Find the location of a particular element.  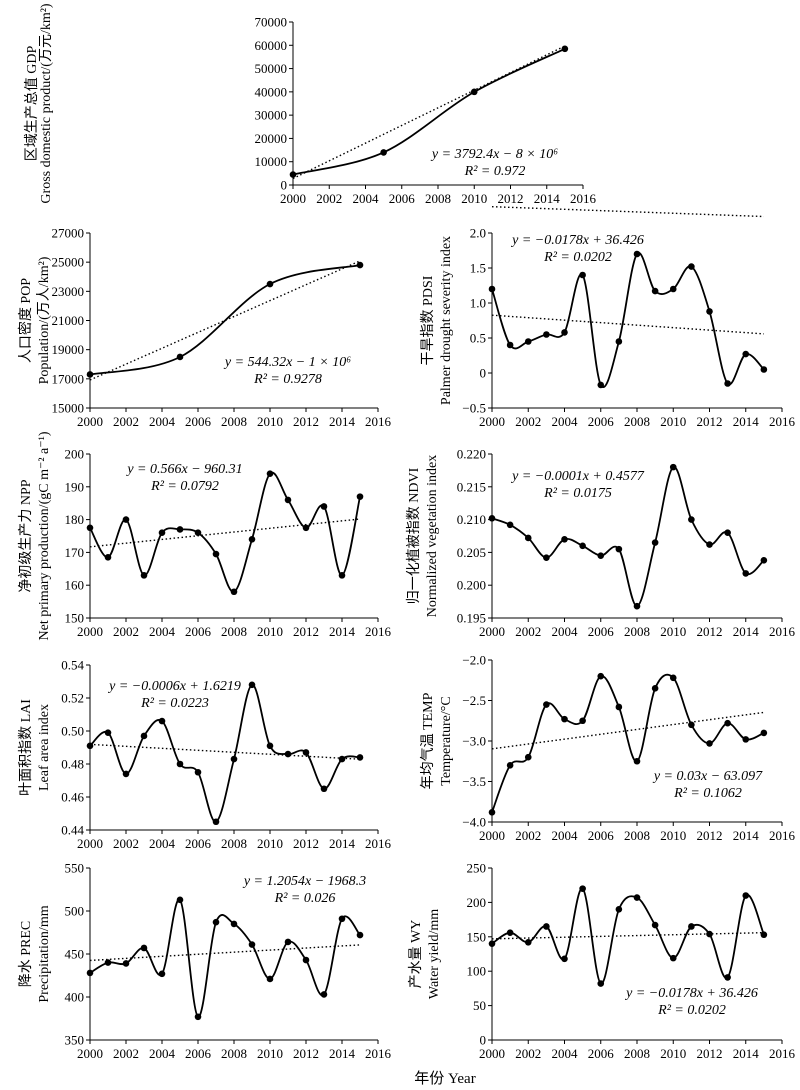

y-tick-label: 180 is located at coordinates (75, 519).